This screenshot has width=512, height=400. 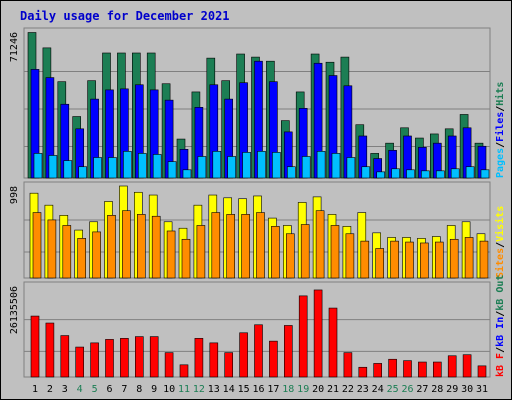 What do you see at coordinates (125, 16) in the screenshot?
I see `chart-title: Daily usage for December 2021` at bounding box center [125, 16].